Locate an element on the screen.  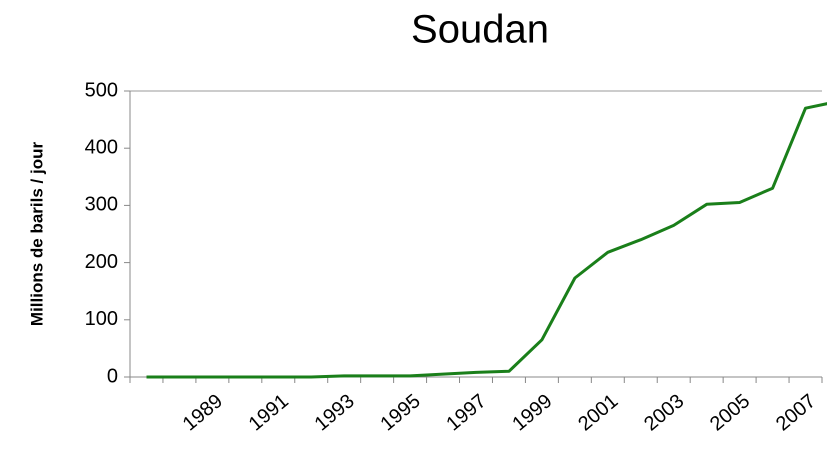
y-axis-label: Millions de barils / jour is located at coordinates (36, 234).